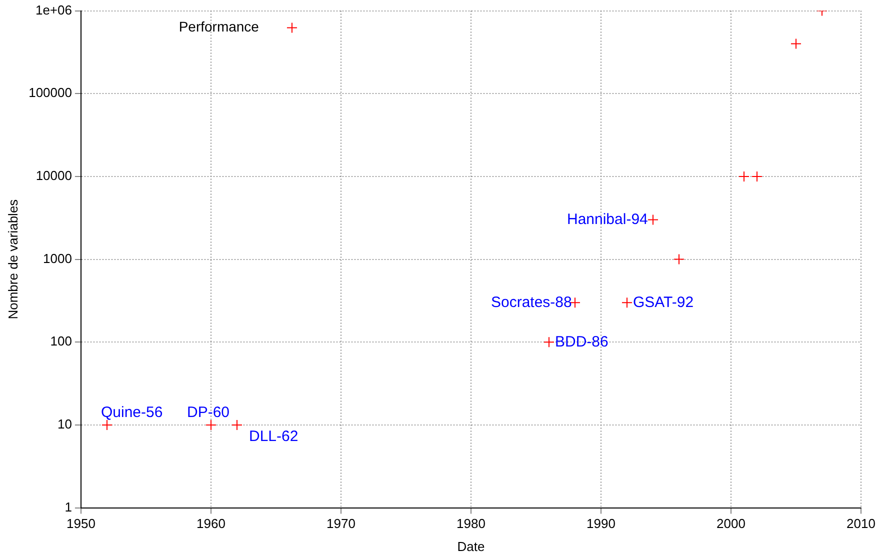  Describe the element at coordinates (57, 258) in the screenshot. I see `y-tick-label: 1000` at that location.